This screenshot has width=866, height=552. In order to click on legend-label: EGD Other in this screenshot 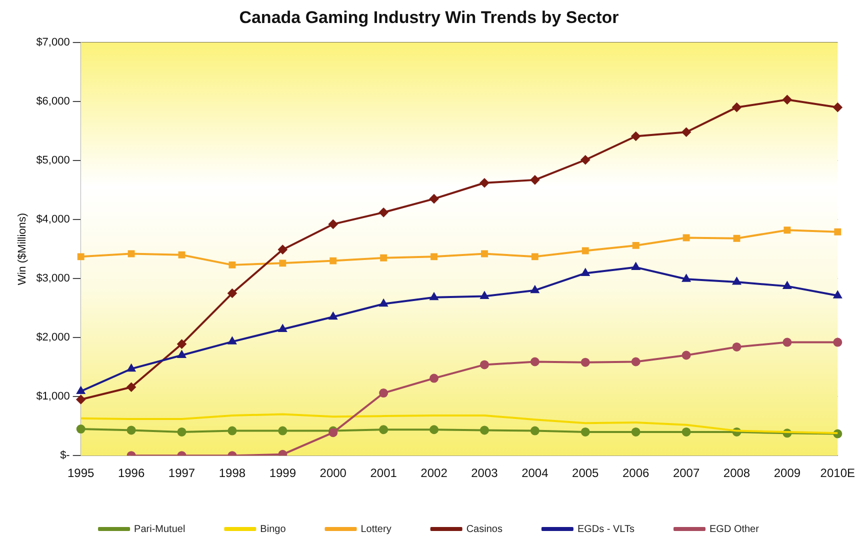, I will do `click(734, 529)`.